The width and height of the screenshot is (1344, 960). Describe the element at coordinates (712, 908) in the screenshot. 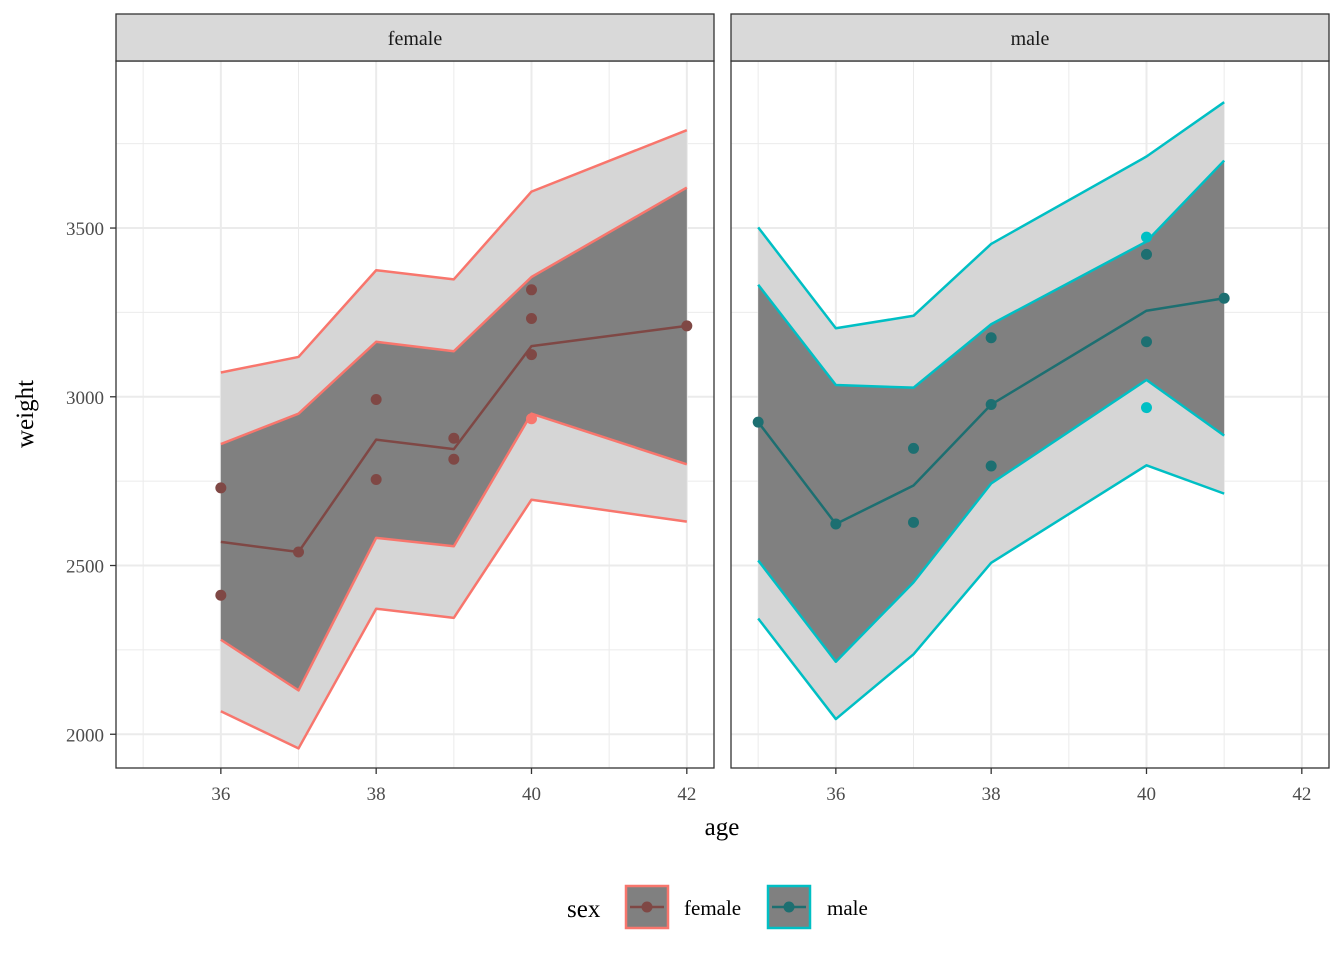

I see `legend-label: female` at that location.